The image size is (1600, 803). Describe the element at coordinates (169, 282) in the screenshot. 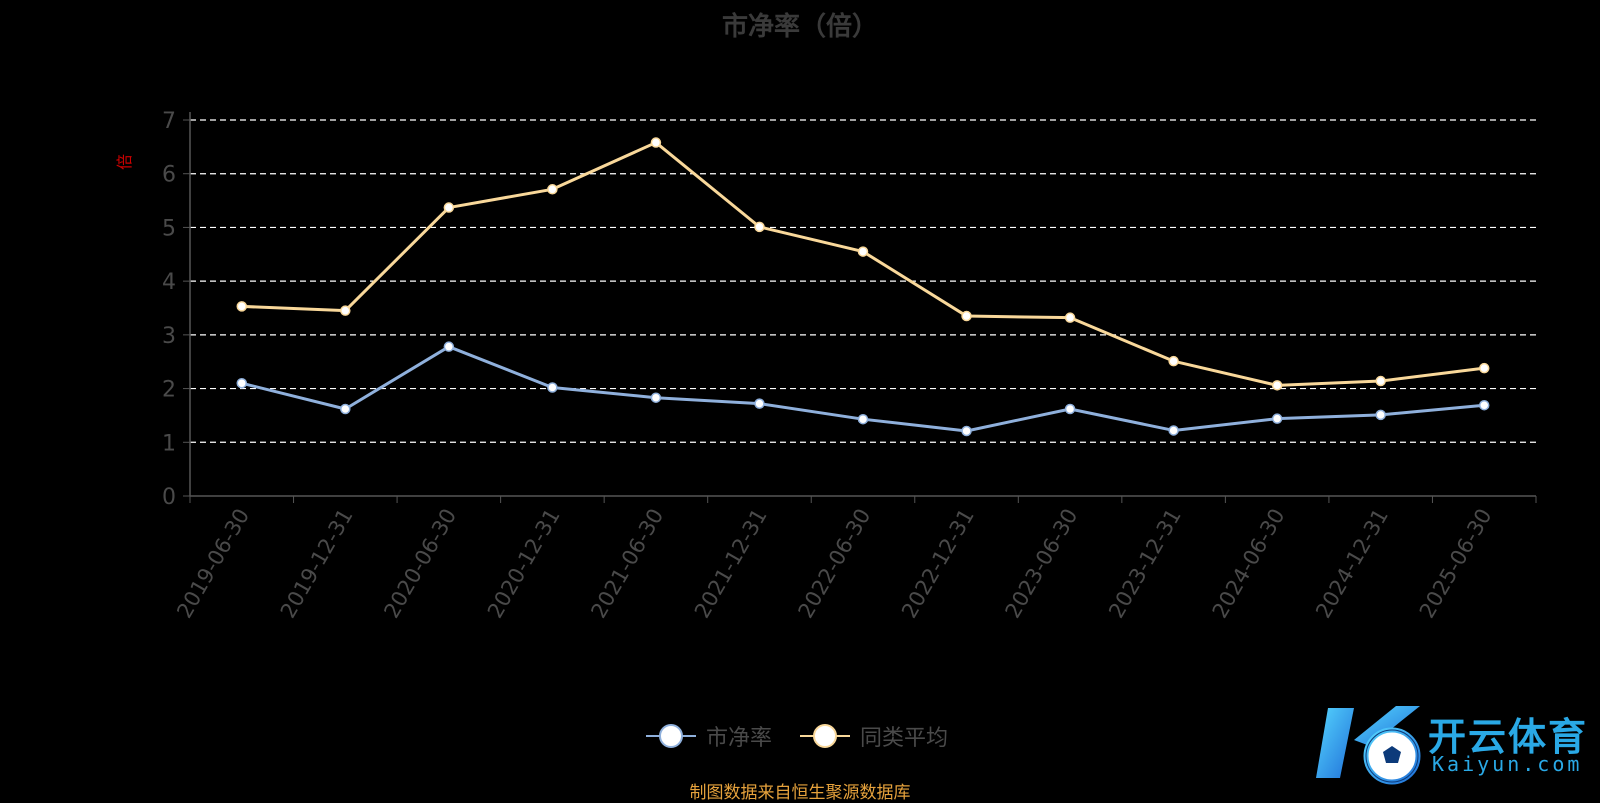

I see `y-tick-label: 4` at that location.